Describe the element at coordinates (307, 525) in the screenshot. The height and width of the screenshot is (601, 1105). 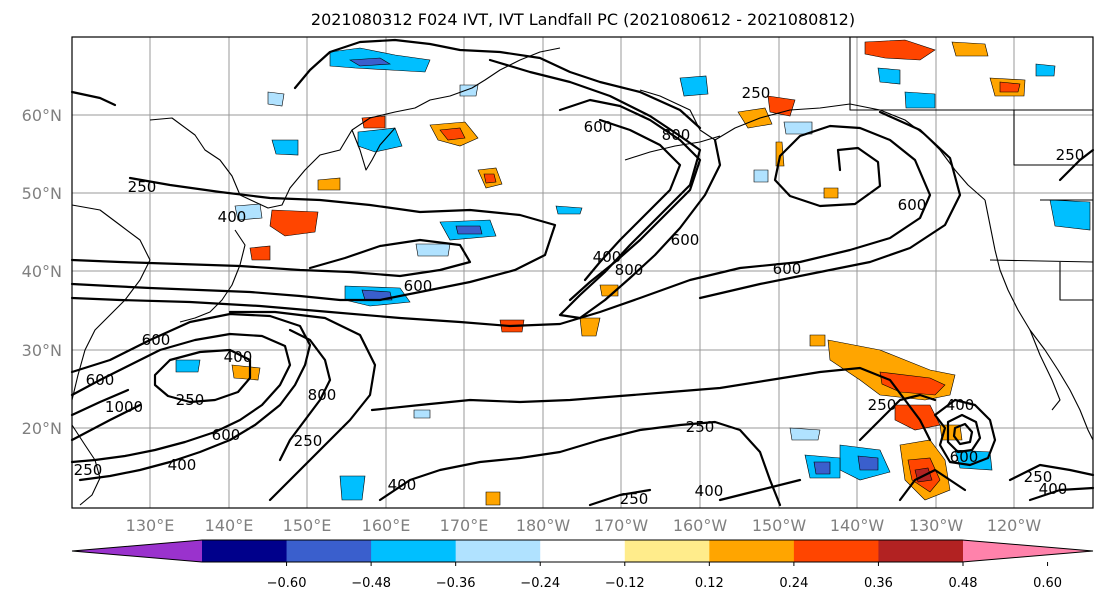
I see `lon-label: 150°E` at that location.